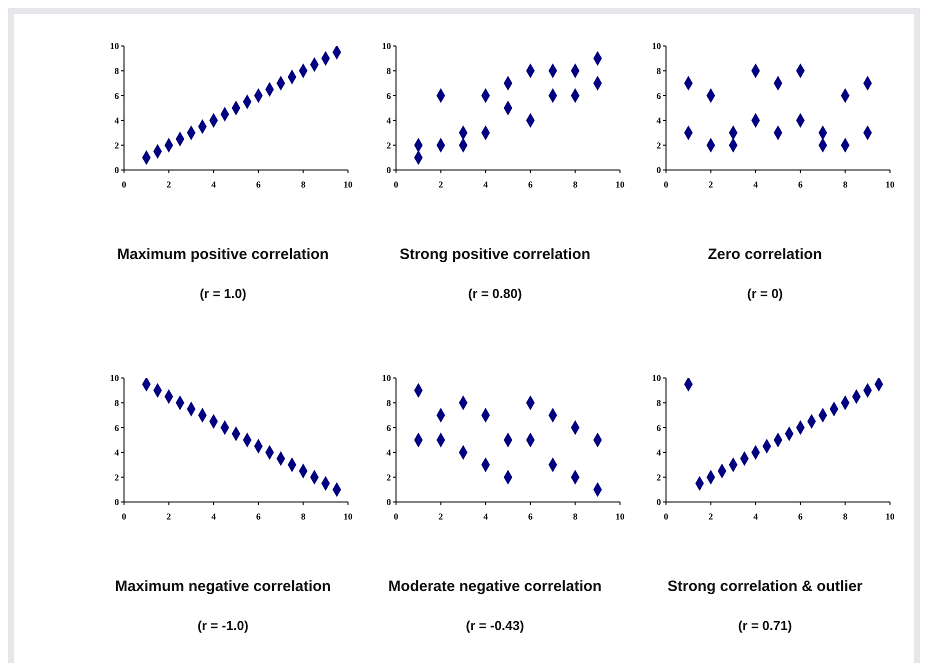  What do you see at coordinates (223, 586) in the screenshot?
I see `text: Maximum negative correlation` at bounding box center [223, 586].